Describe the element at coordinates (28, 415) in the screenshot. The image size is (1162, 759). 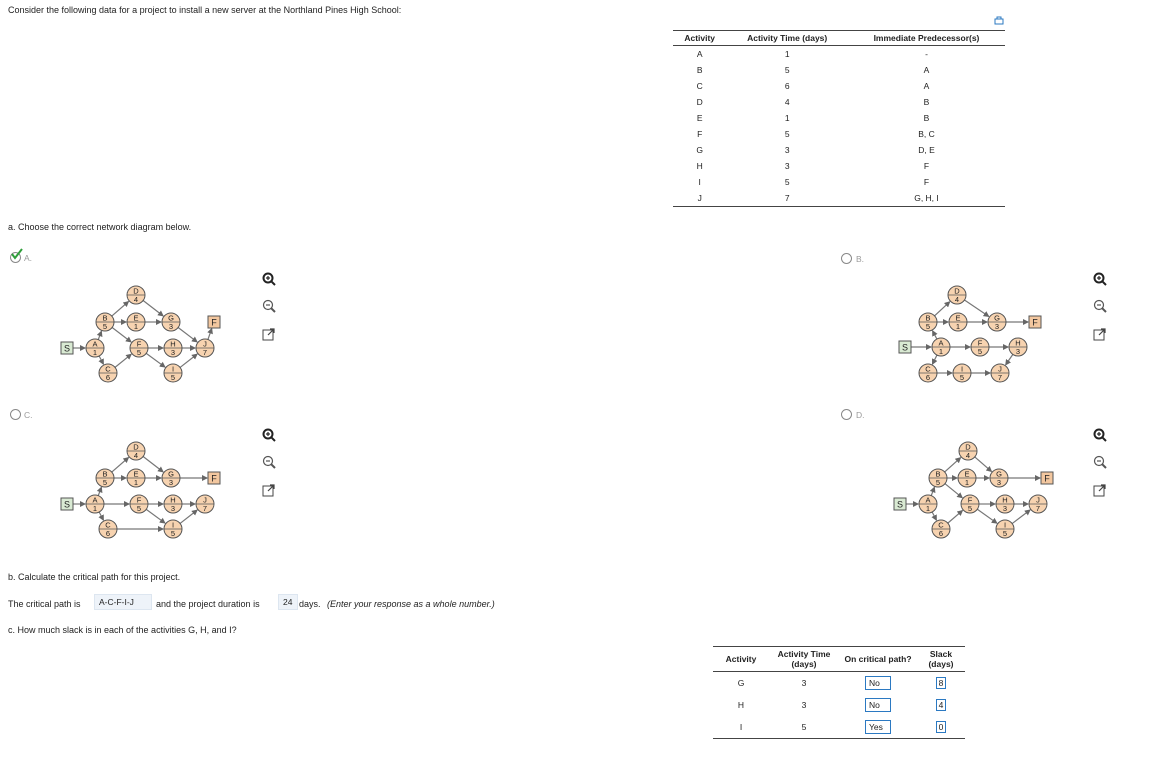
I see `option-c-label: C.` at that location.